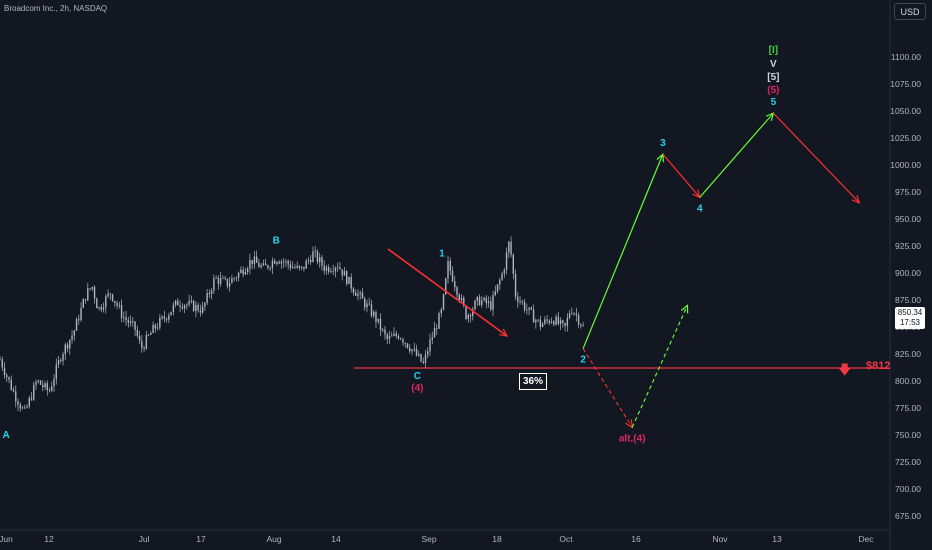 Image resolution: width=932 pixels, height=550 pixels. Describe the element at coordinates (910, 11) in the screenshot. I see `currency-button: USD` at that location.